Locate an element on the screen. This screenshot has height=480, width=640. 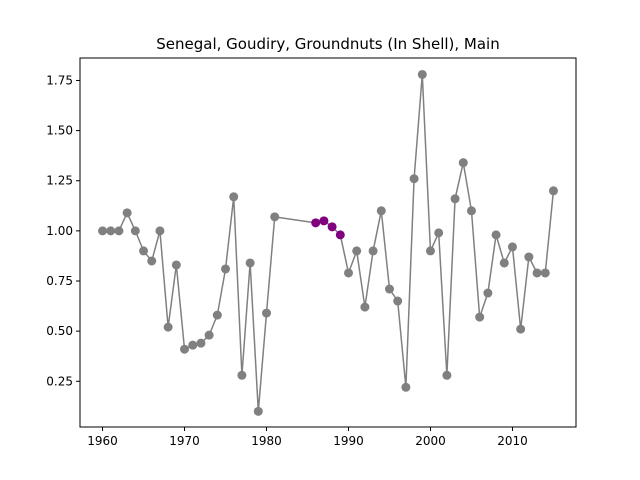
y-tick-label: 1.75 is located at coordinates (59, 80).